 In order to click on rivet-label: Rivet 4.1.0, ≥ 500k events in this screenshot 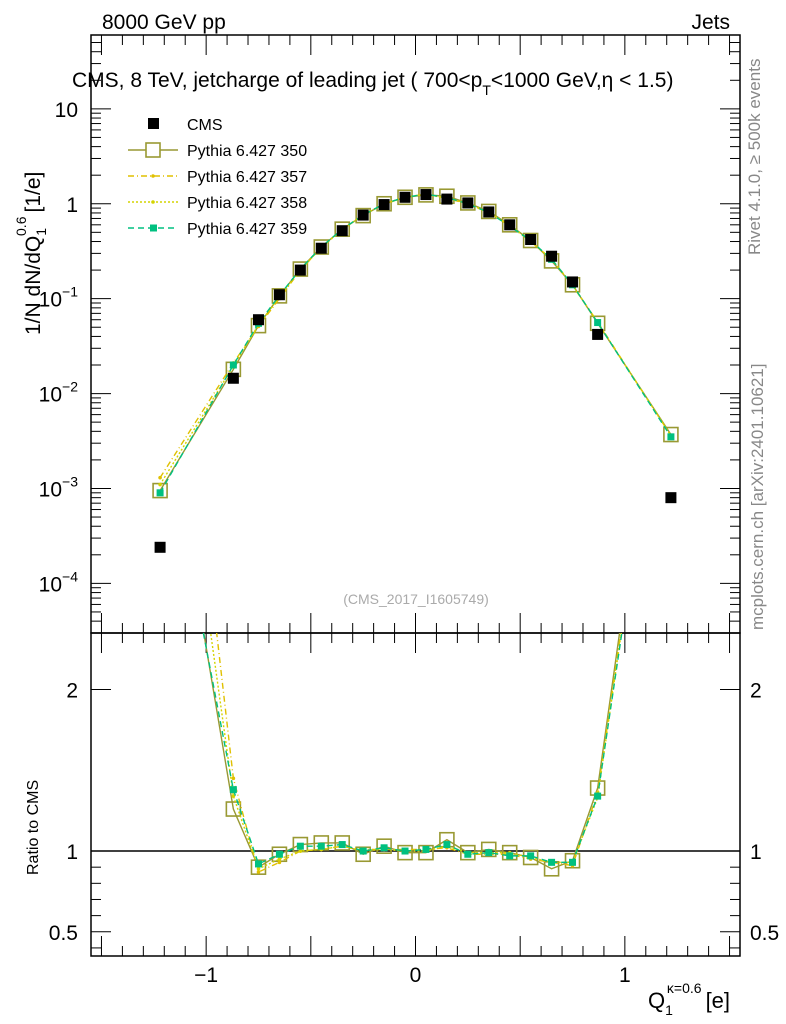, I will do `click(754, 157)`.